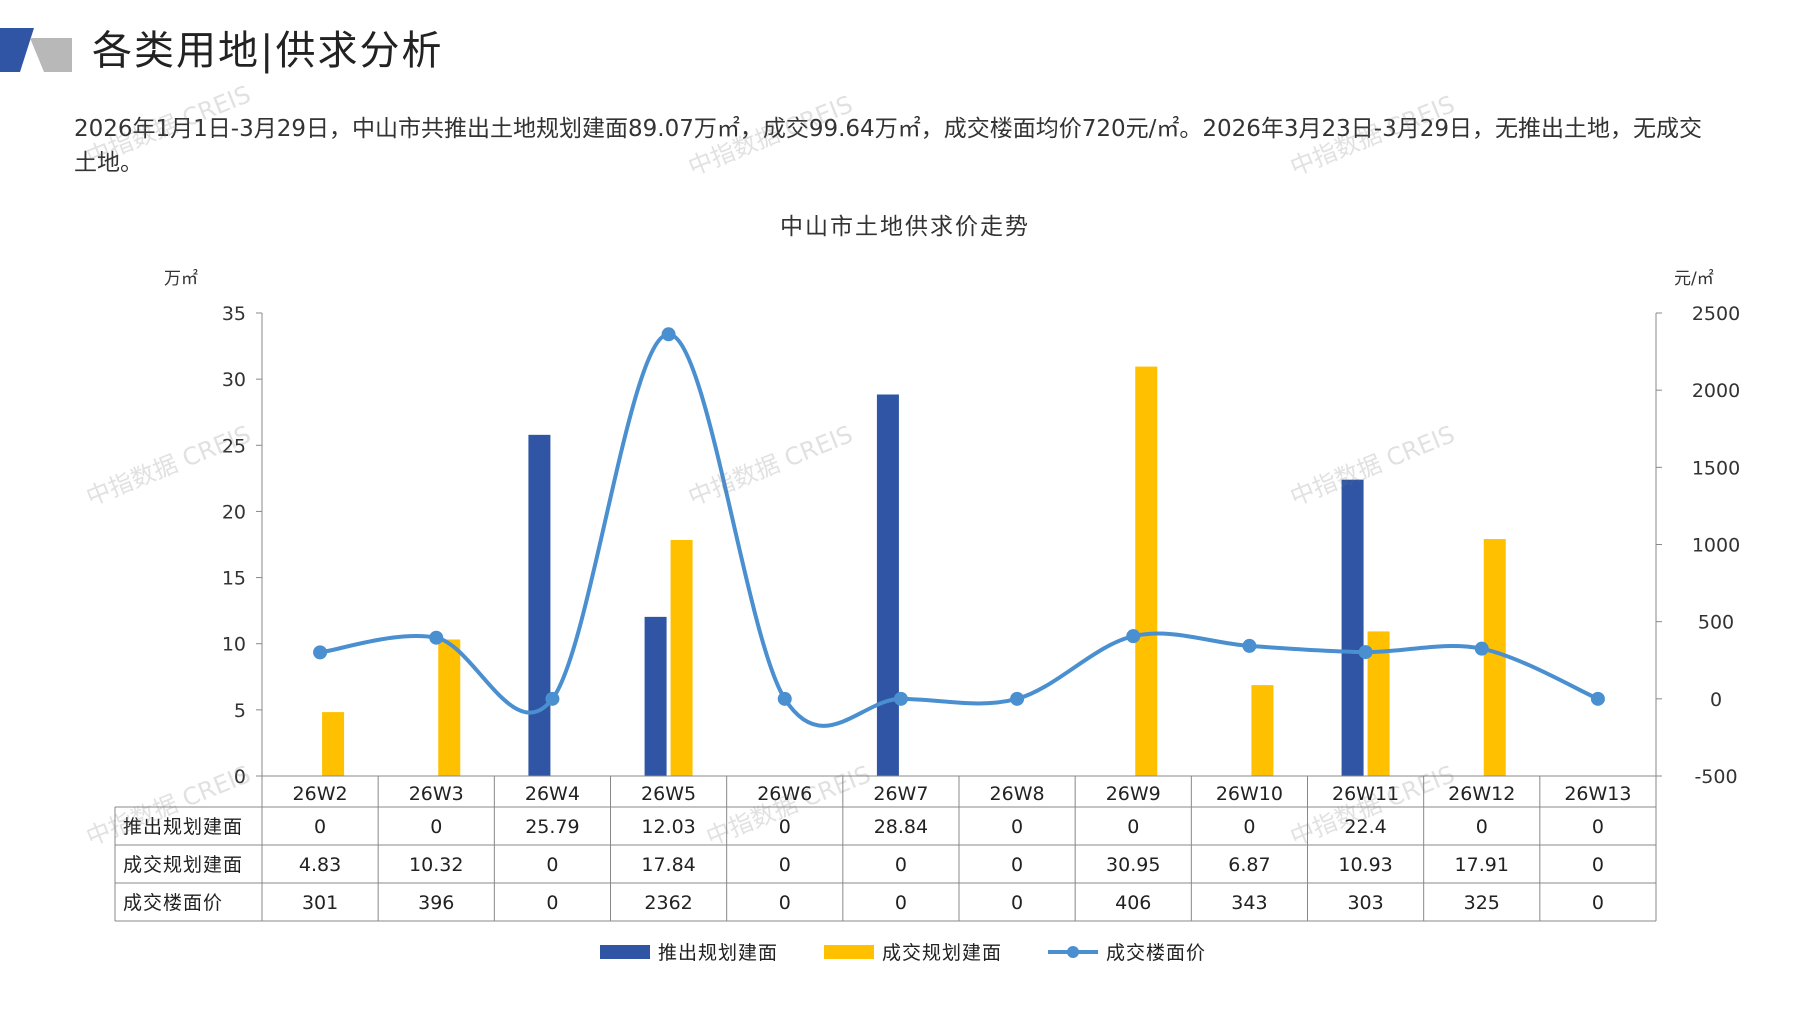 The image size is (1797, 1010). I want to click on x-category-label: 26W9, so click(1133, 794).